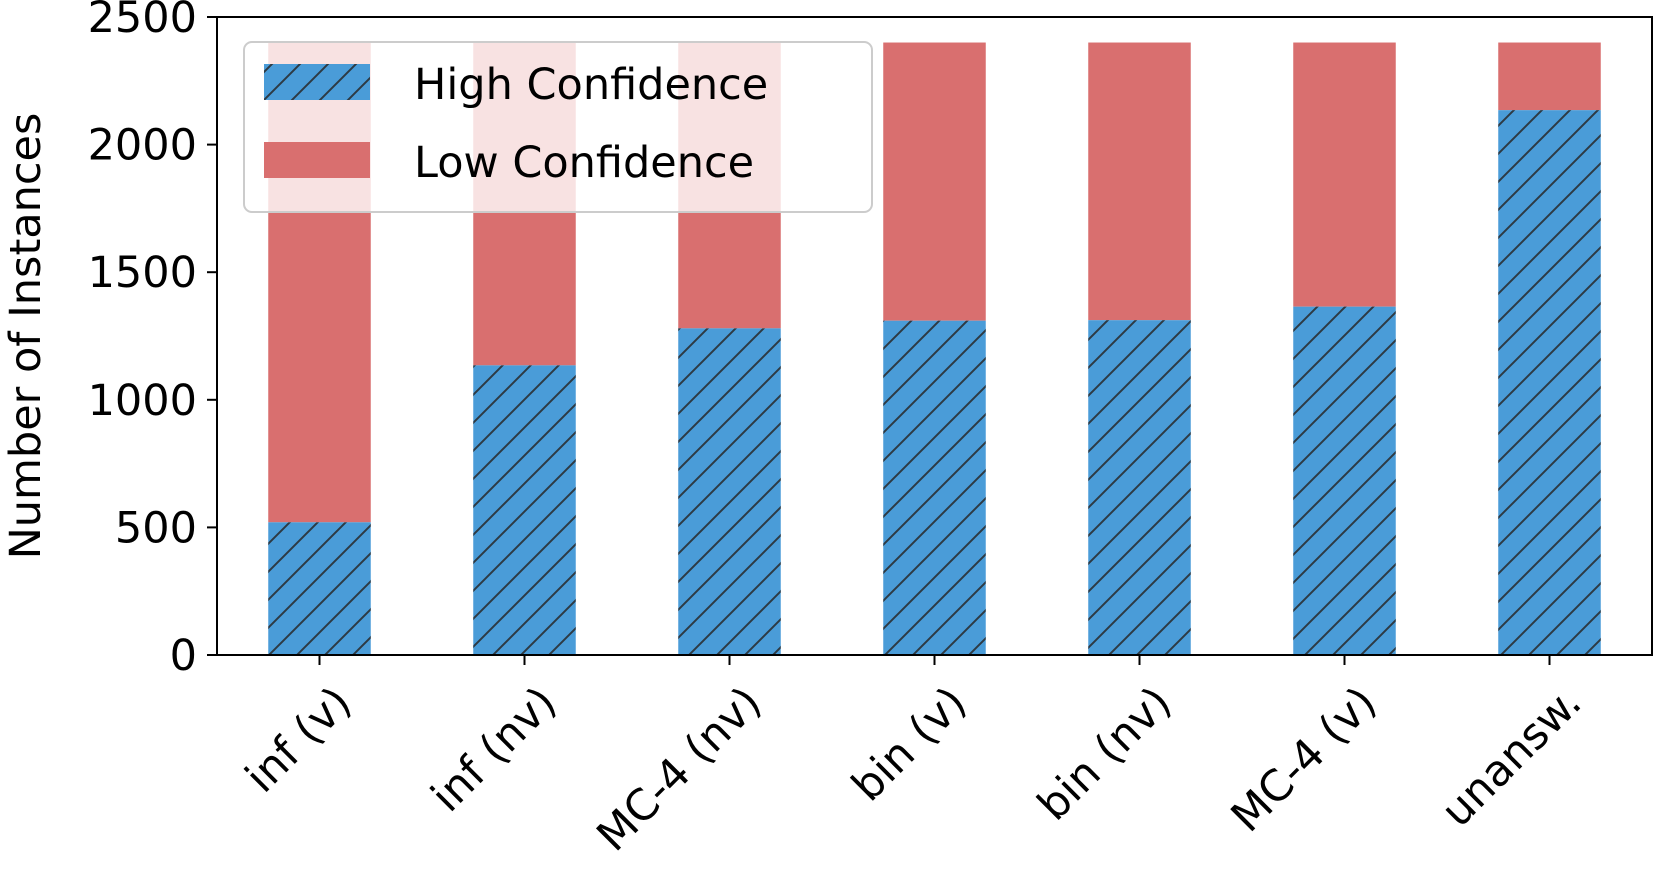  Describe the element at coordinates (26, 336) in the screenshot. I see `y-axis-title: Number of Instances` at that location.